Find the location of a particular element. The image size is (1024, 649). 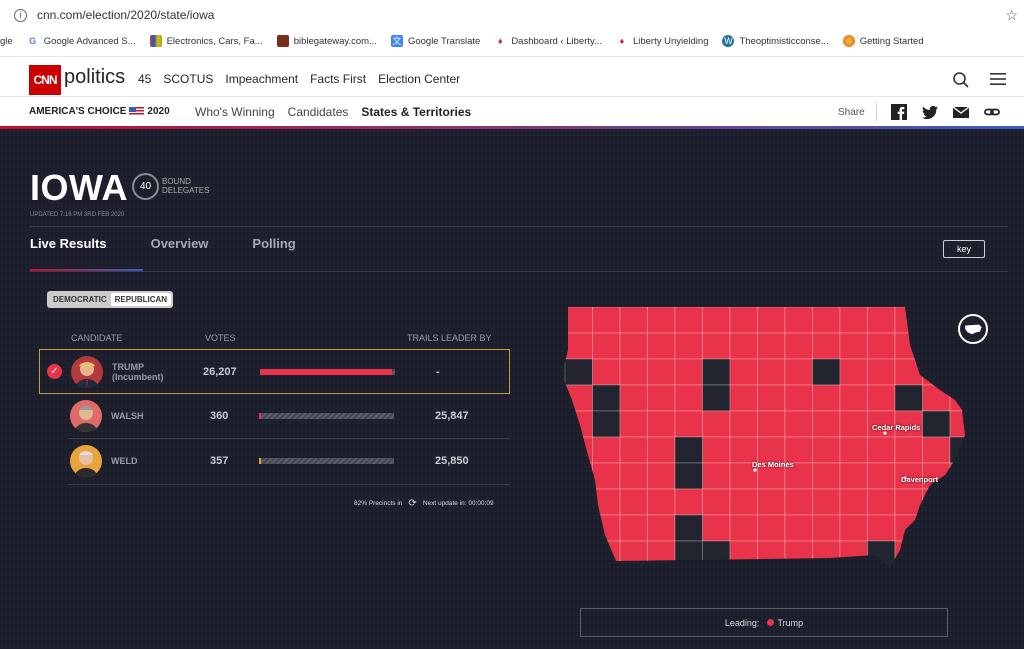

address-bar: i cnn.com/election/2020/state/iowa ☆ is located at coordinates (512, 15).